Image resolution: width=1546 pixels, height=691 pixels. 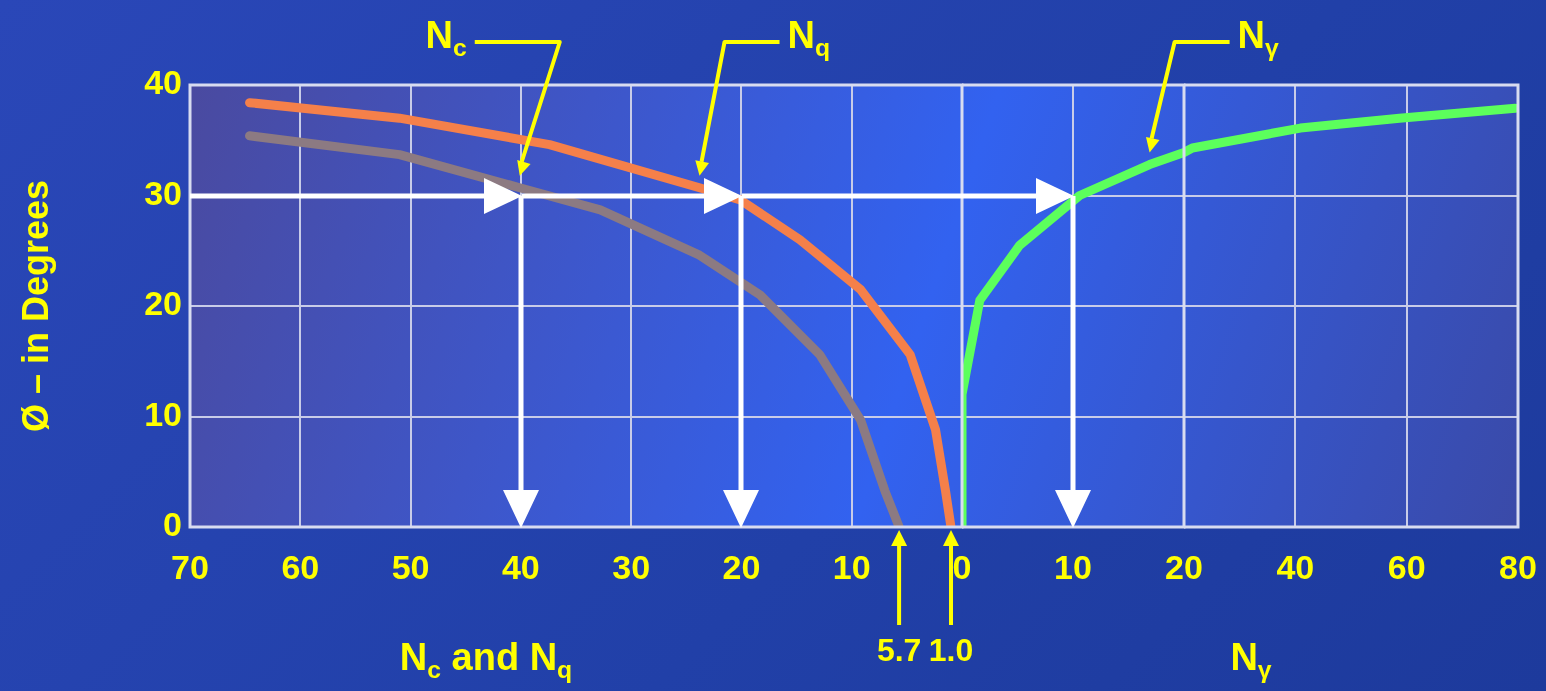 What do you see at coordinates (1518, 566) in the screenshot?
I see `x-tick-label: 80` at bounding box center [1518, 566].